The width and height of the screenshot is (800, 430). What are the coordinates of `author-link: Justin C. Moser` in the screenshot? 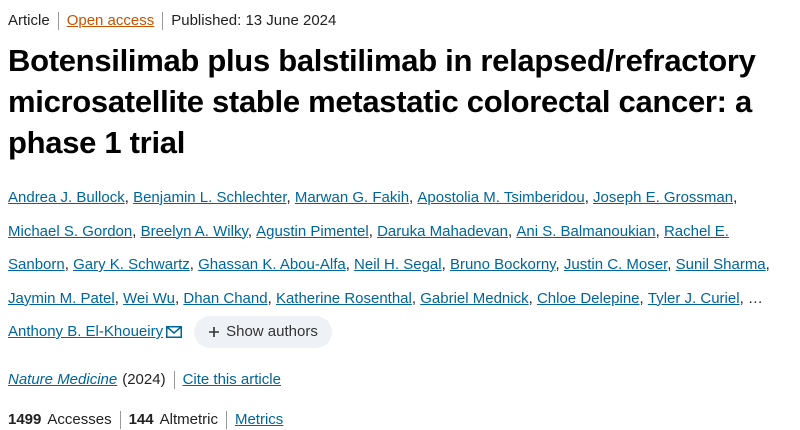 It's located at (615, 264).